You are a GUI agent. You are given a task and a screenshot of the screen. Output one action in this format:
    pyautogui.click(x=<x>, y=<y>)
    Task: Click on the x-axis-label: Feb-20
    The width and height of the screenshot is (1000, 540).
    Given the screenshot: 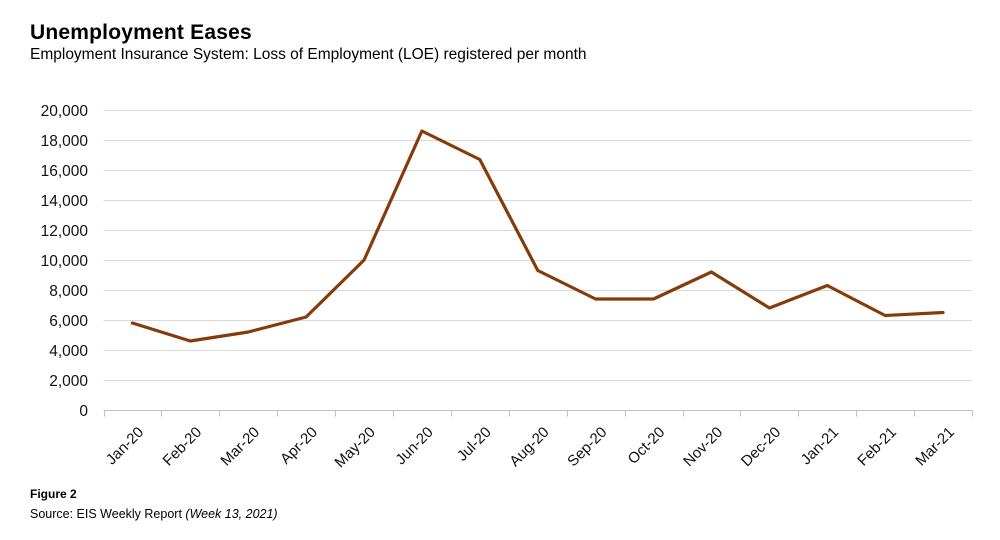 What is the action you would take?
    pyautogui.click(x=183, y=447)
    